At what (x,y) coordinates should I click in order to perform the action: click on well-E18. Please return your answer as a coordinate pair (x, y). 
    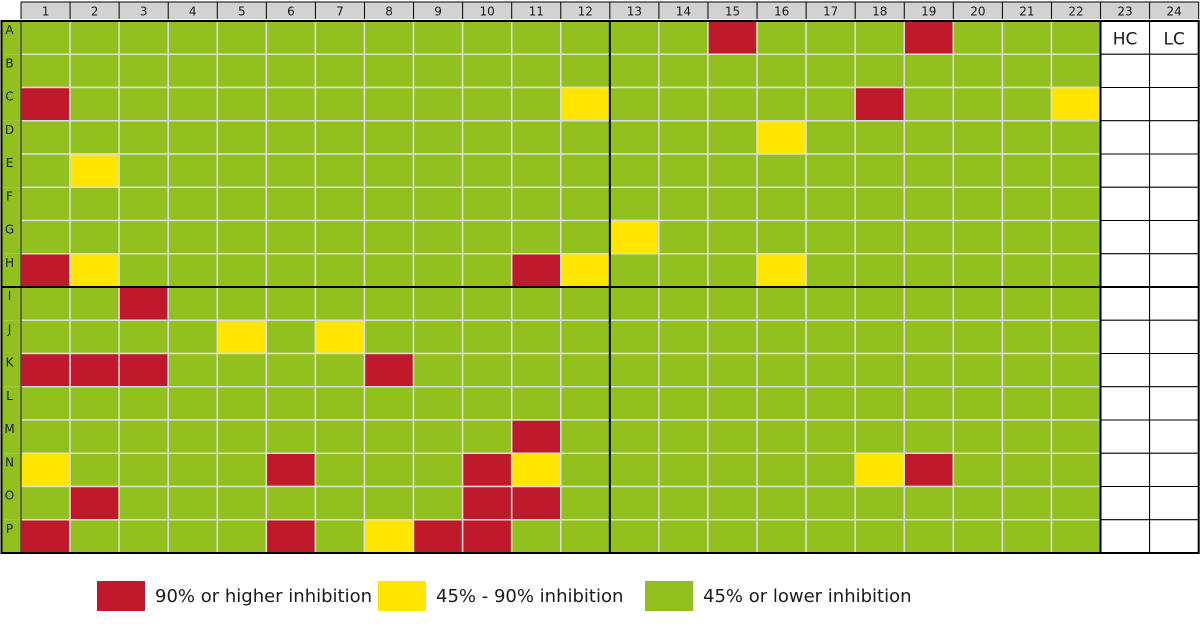
    Looking at the image, I should click on (880, 170).